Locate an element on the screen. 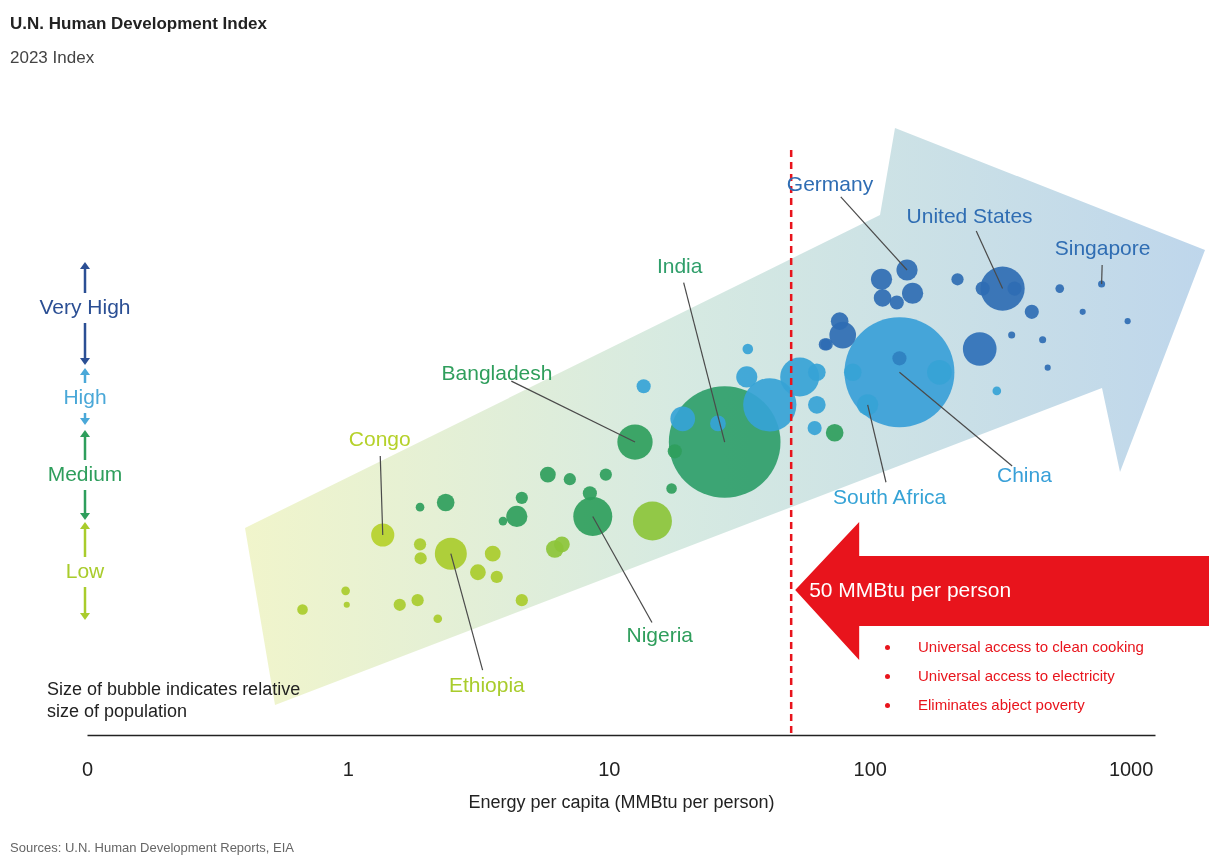  annotation: Nigeria is located at coordinates (660, 635).